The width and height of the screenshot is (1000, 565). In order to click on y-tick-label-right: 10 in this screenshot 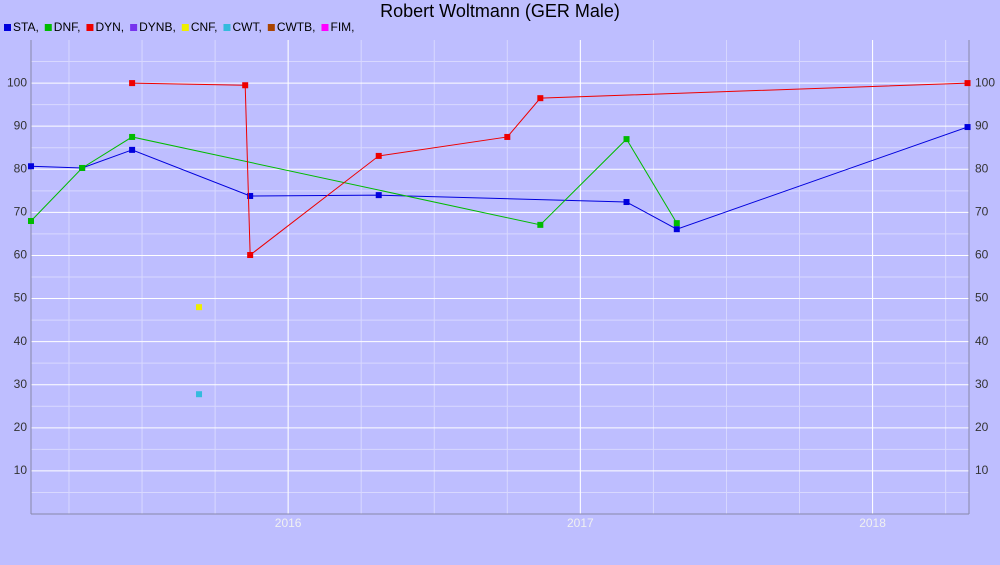, I will do `click(982, 470)`.